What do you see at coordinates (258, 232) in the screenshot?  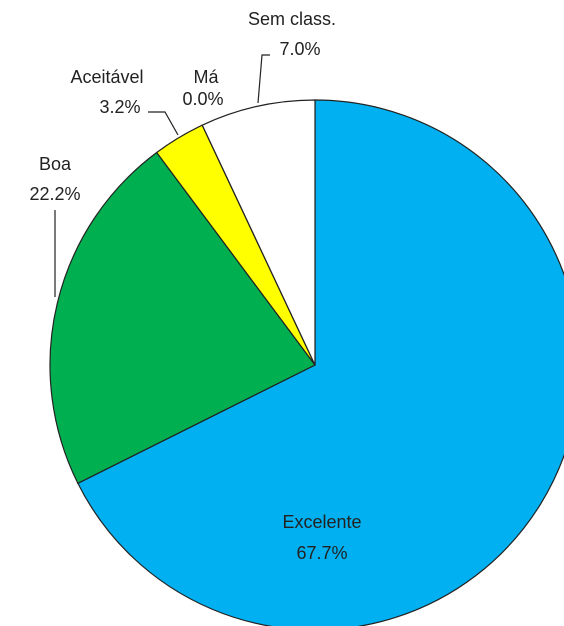 I see `pie-slice` at bounding box center [258, 232].